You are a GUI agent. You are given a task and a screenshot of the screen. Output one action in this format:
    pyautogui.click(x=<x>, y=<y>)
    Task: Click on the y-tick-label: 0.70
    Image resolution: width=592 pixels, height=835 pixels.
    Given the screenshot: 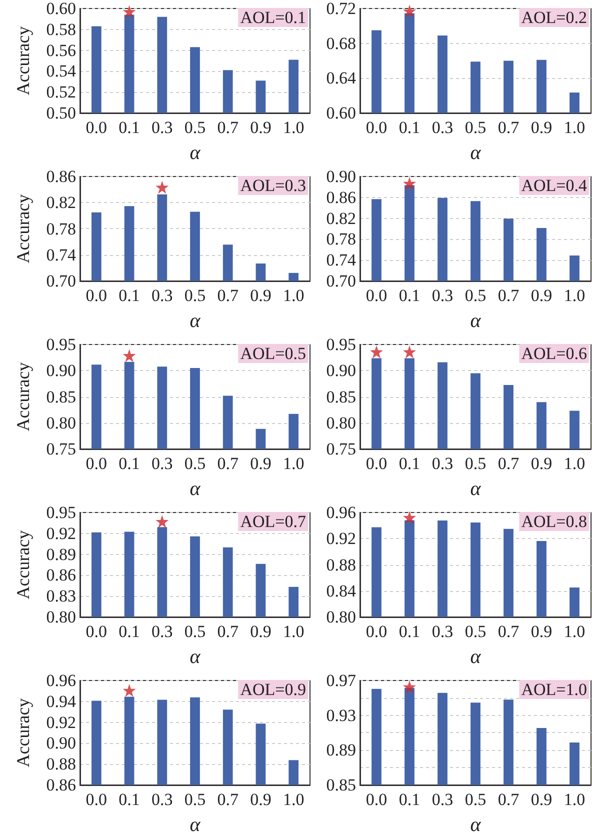 What is the action you would take?
    pyautogui.click(x=341, y=281)
    